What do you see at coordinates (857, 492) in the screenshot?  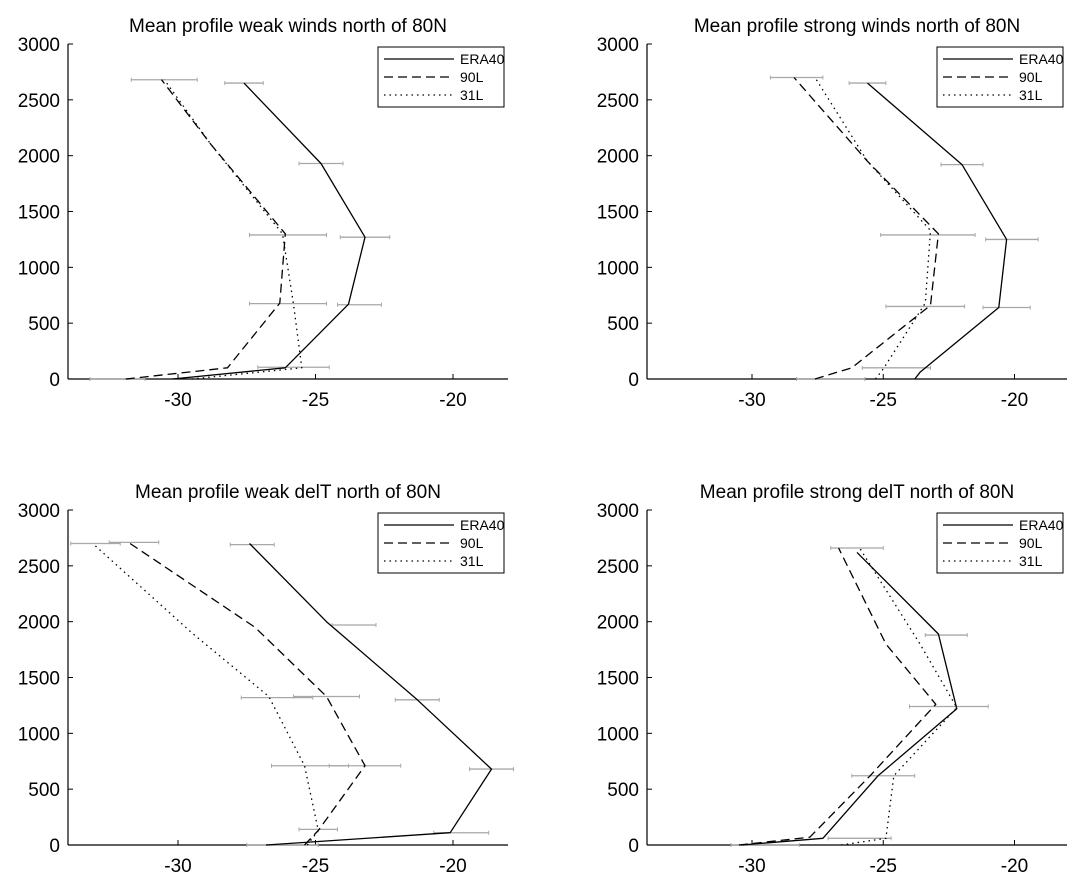 I see `chart-title: Mean profile strong delT north of 80N` at bounding box center [857, 492].